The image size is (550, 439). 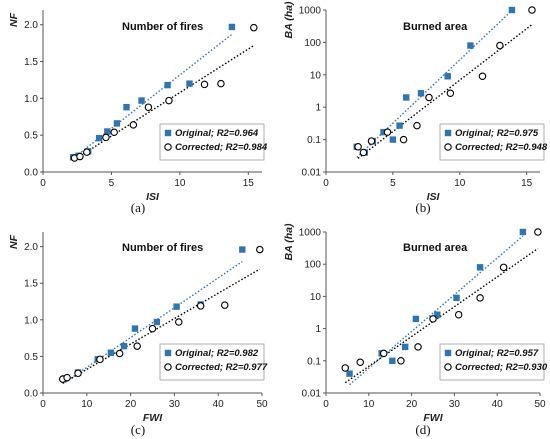 I want to click on legend-entry-corrected: Corrected; R2=0.984, so click(x=221, y=147).